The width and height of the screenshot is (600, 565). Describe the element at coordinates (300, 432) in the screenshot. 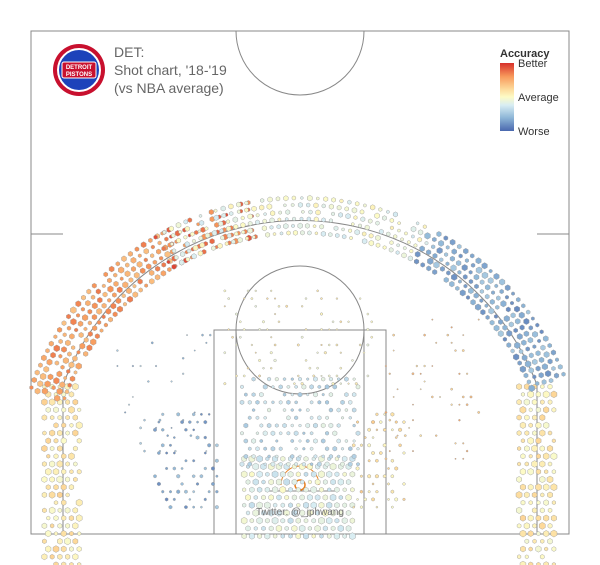

I see `inner-lane` at that location.